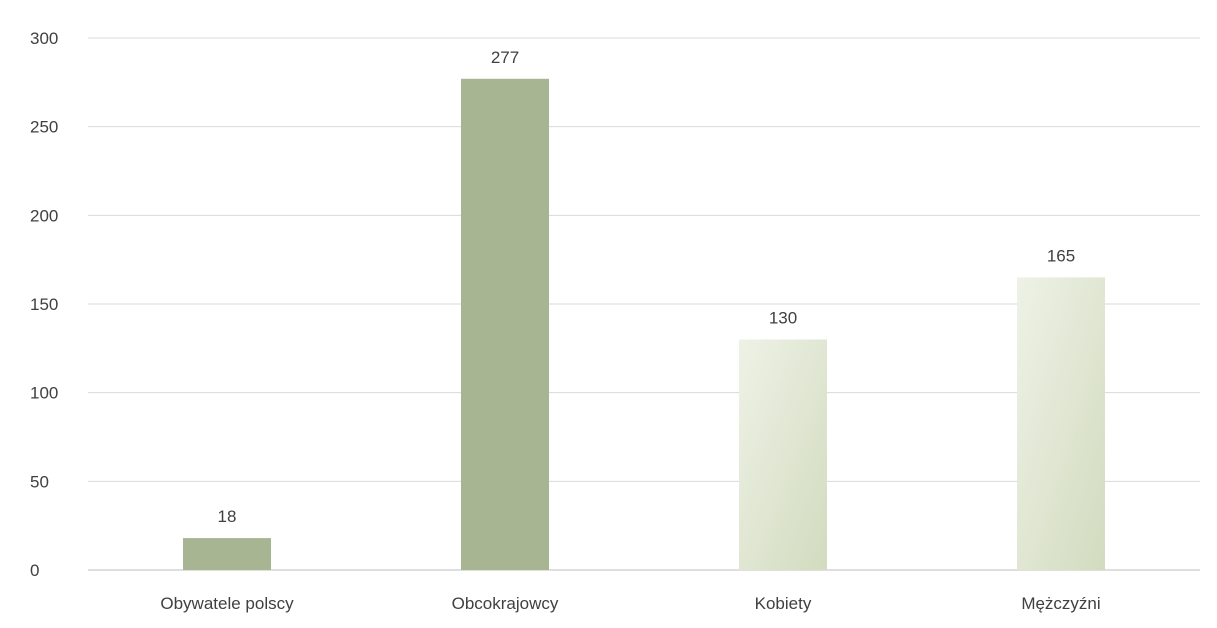  I want to click on data-label: 18, so click(227, 516).